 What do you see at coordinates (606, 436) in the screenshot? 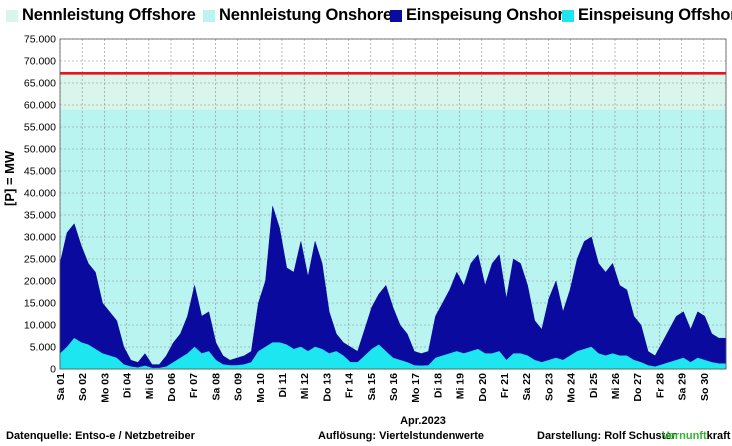
I see `footer-author: Darstellung: Rolf Schuster` at bounding box center [606, 436].